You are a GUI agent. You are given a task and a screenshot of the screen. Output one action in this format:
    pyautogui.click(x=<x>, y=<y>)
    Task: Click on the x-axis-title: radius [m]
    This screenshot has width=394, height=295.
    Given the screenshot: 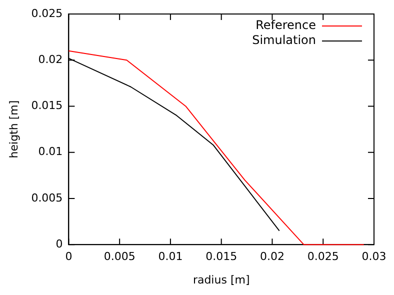 What is the action you would take?
    pyautogui.click(x=221, y=279)
    